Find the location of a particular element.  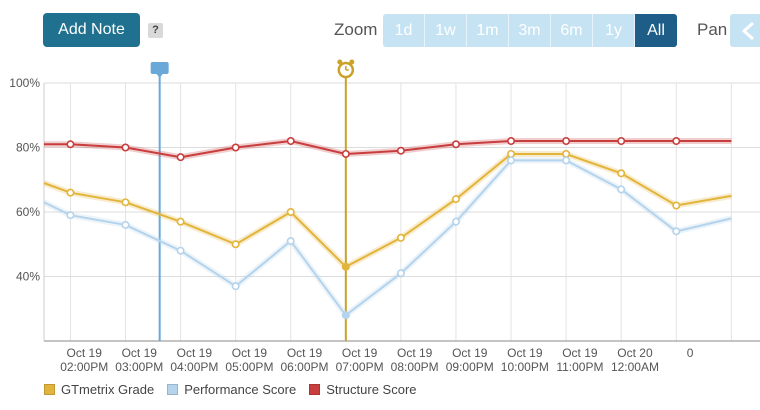

zoom-1d-button: 1d is located at coordinates (404, 30).